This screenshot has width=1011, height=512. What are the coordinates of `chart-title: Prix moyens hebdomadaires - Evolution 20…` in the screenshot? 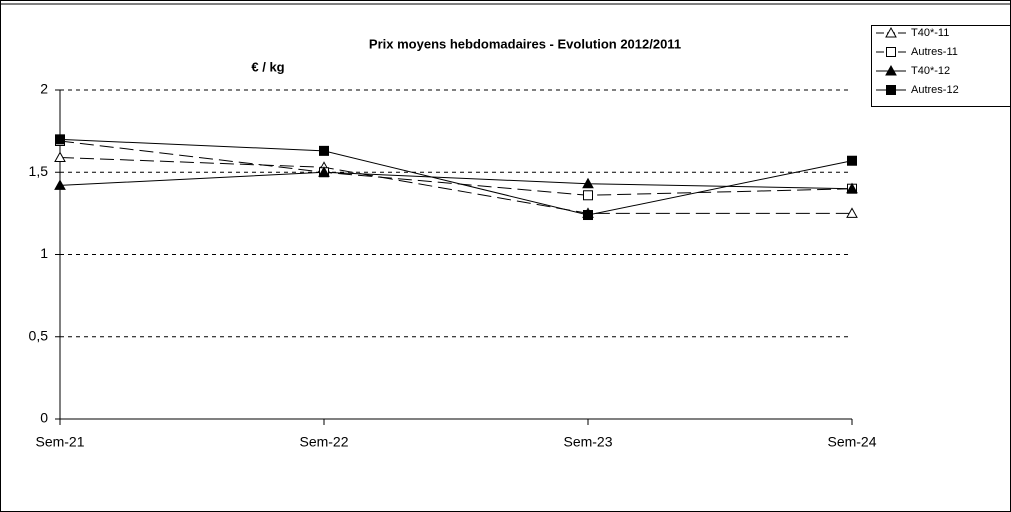 It's located at (525, 43).